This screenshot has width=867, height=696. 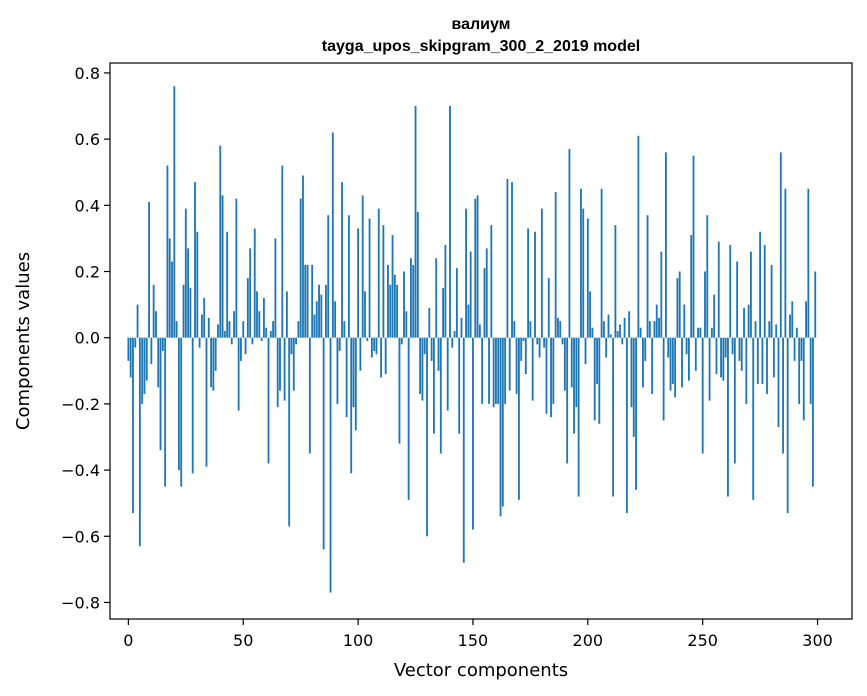 What do you see at coordinates (80, 404) in the screenshot?
I see `y-tick-label: −0.2` at bounding box center [80, 404].